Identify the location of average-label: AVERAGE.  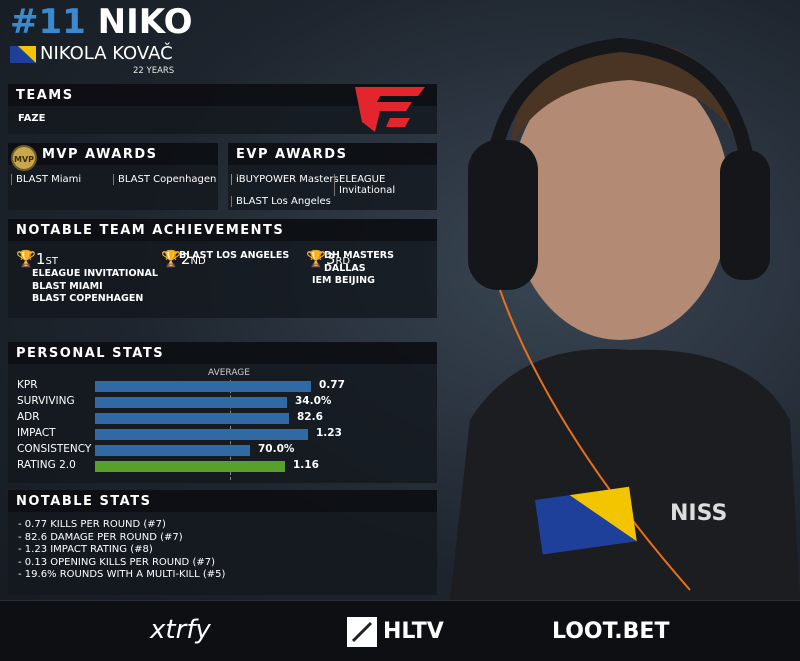
(229, 373).